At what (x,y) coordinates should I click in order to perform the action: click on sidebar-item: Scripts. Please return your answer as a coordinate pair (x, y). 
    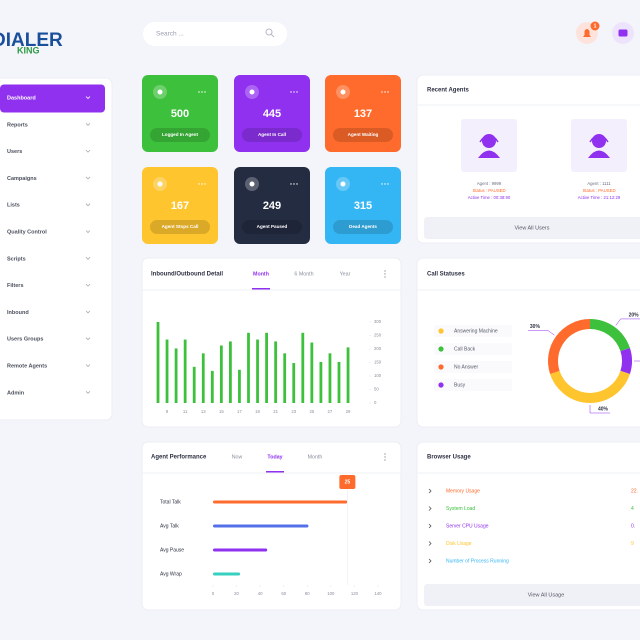
    Looking at the image, I should click on (16, 259).